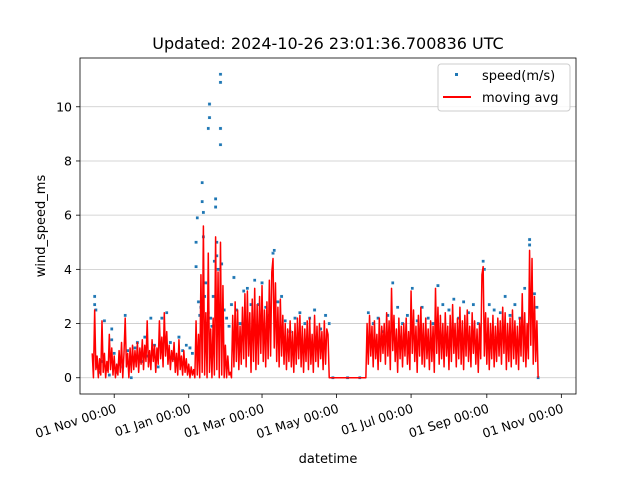  What do you see at coordinates (68, 377) in the screenshot?
I see `y-tick-label: 0` at bounding box center [68, 377].